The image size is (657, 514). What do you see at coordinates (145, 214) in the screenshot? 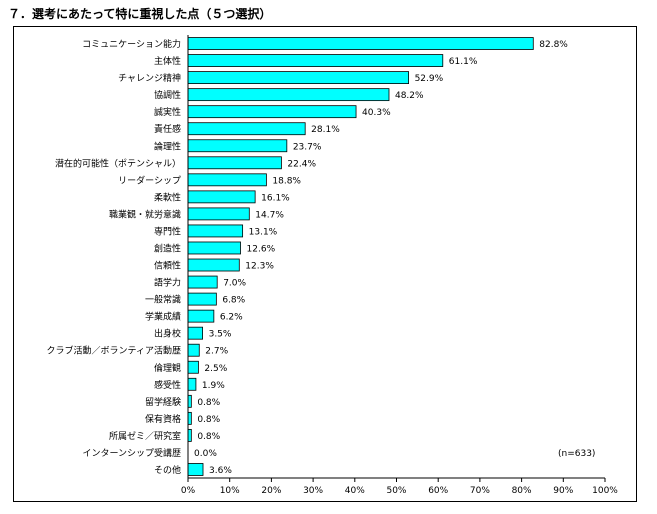
I see `category-label: 職業観・就労意識` at bounding box center [145, 214].